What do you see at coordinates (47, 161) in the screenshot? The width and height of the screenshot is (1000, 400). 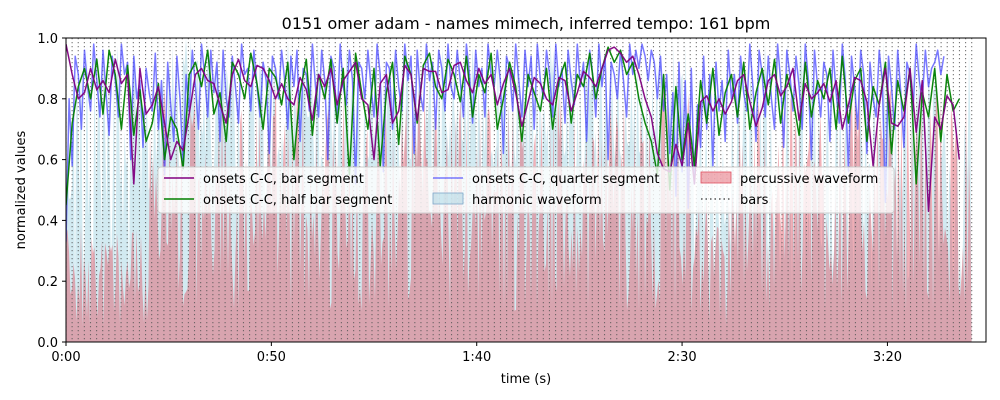 I see `y-tick-label: 0.6` at bounding box center [47, 161].